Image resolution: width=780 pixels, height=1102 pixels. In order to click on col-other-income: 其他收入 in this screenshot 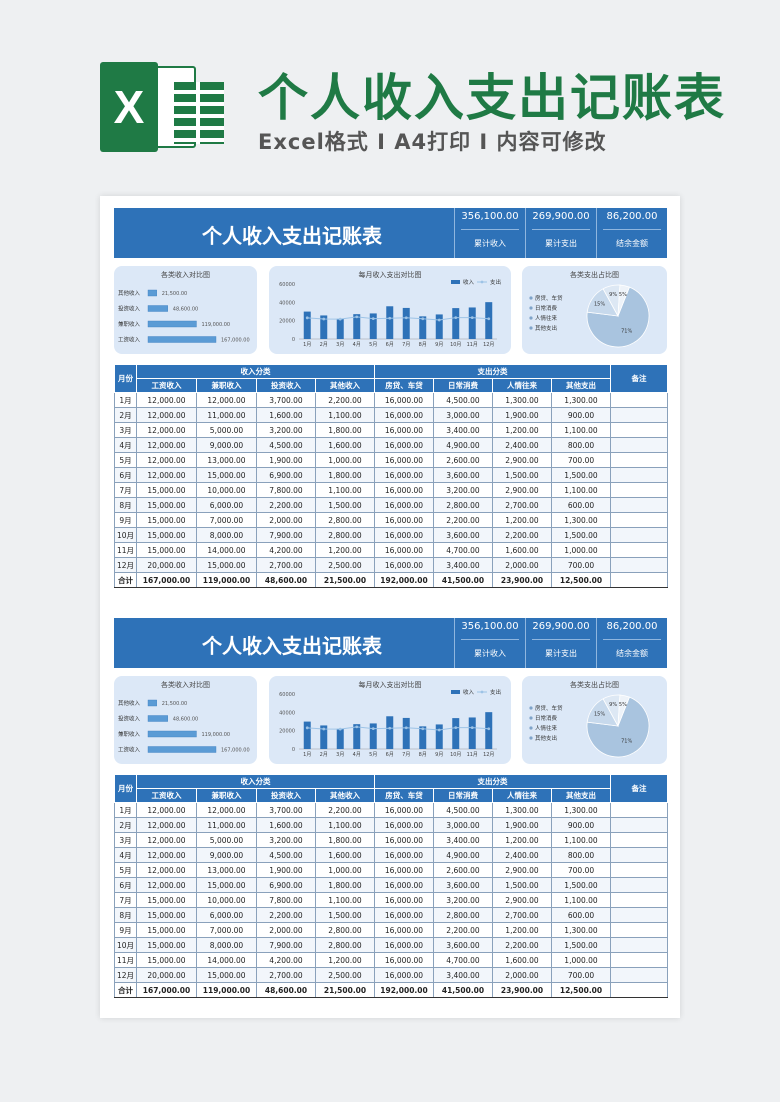, I will do `click(345, 385)`.